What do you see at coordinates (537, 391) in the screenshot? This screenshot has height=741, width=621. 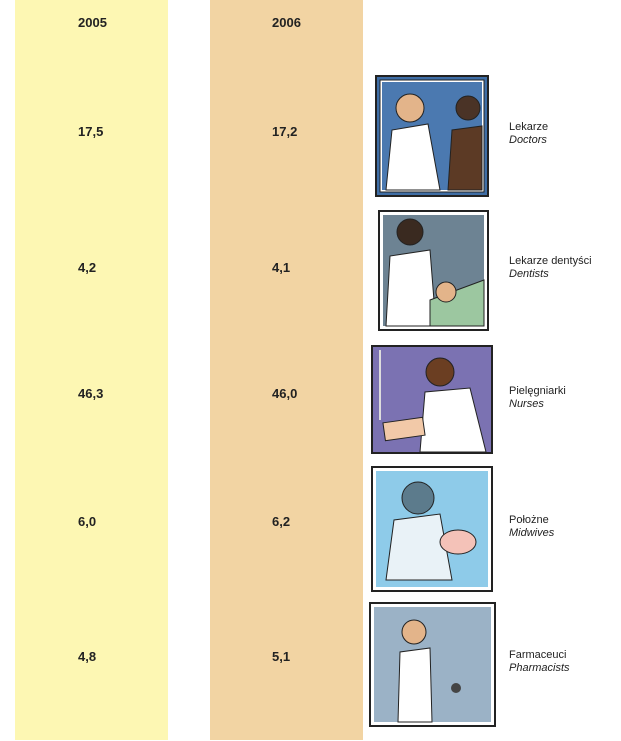 I see `label-polish: Pielęgniarki` at bounding box center [537, 391].